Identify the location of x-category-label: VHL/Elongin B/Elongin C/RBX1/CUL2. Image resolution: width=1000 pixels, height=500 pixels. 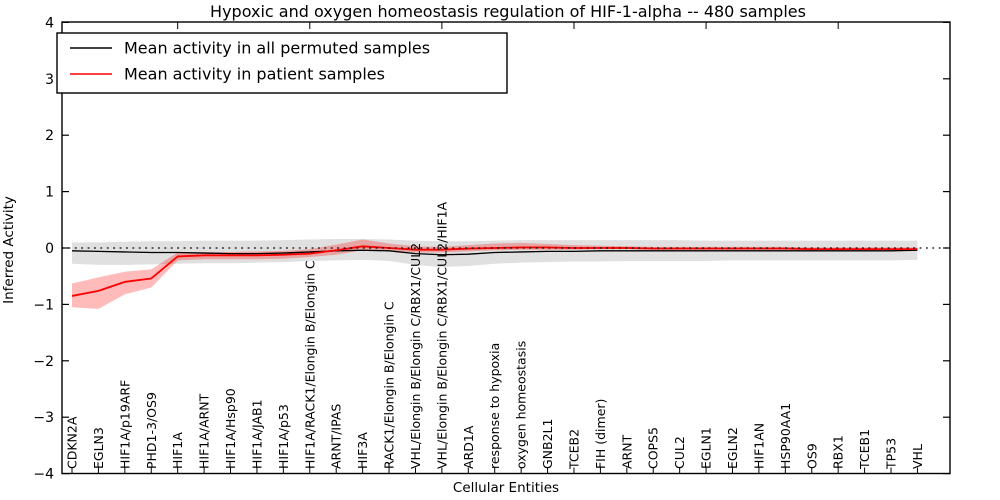
(415, 356).